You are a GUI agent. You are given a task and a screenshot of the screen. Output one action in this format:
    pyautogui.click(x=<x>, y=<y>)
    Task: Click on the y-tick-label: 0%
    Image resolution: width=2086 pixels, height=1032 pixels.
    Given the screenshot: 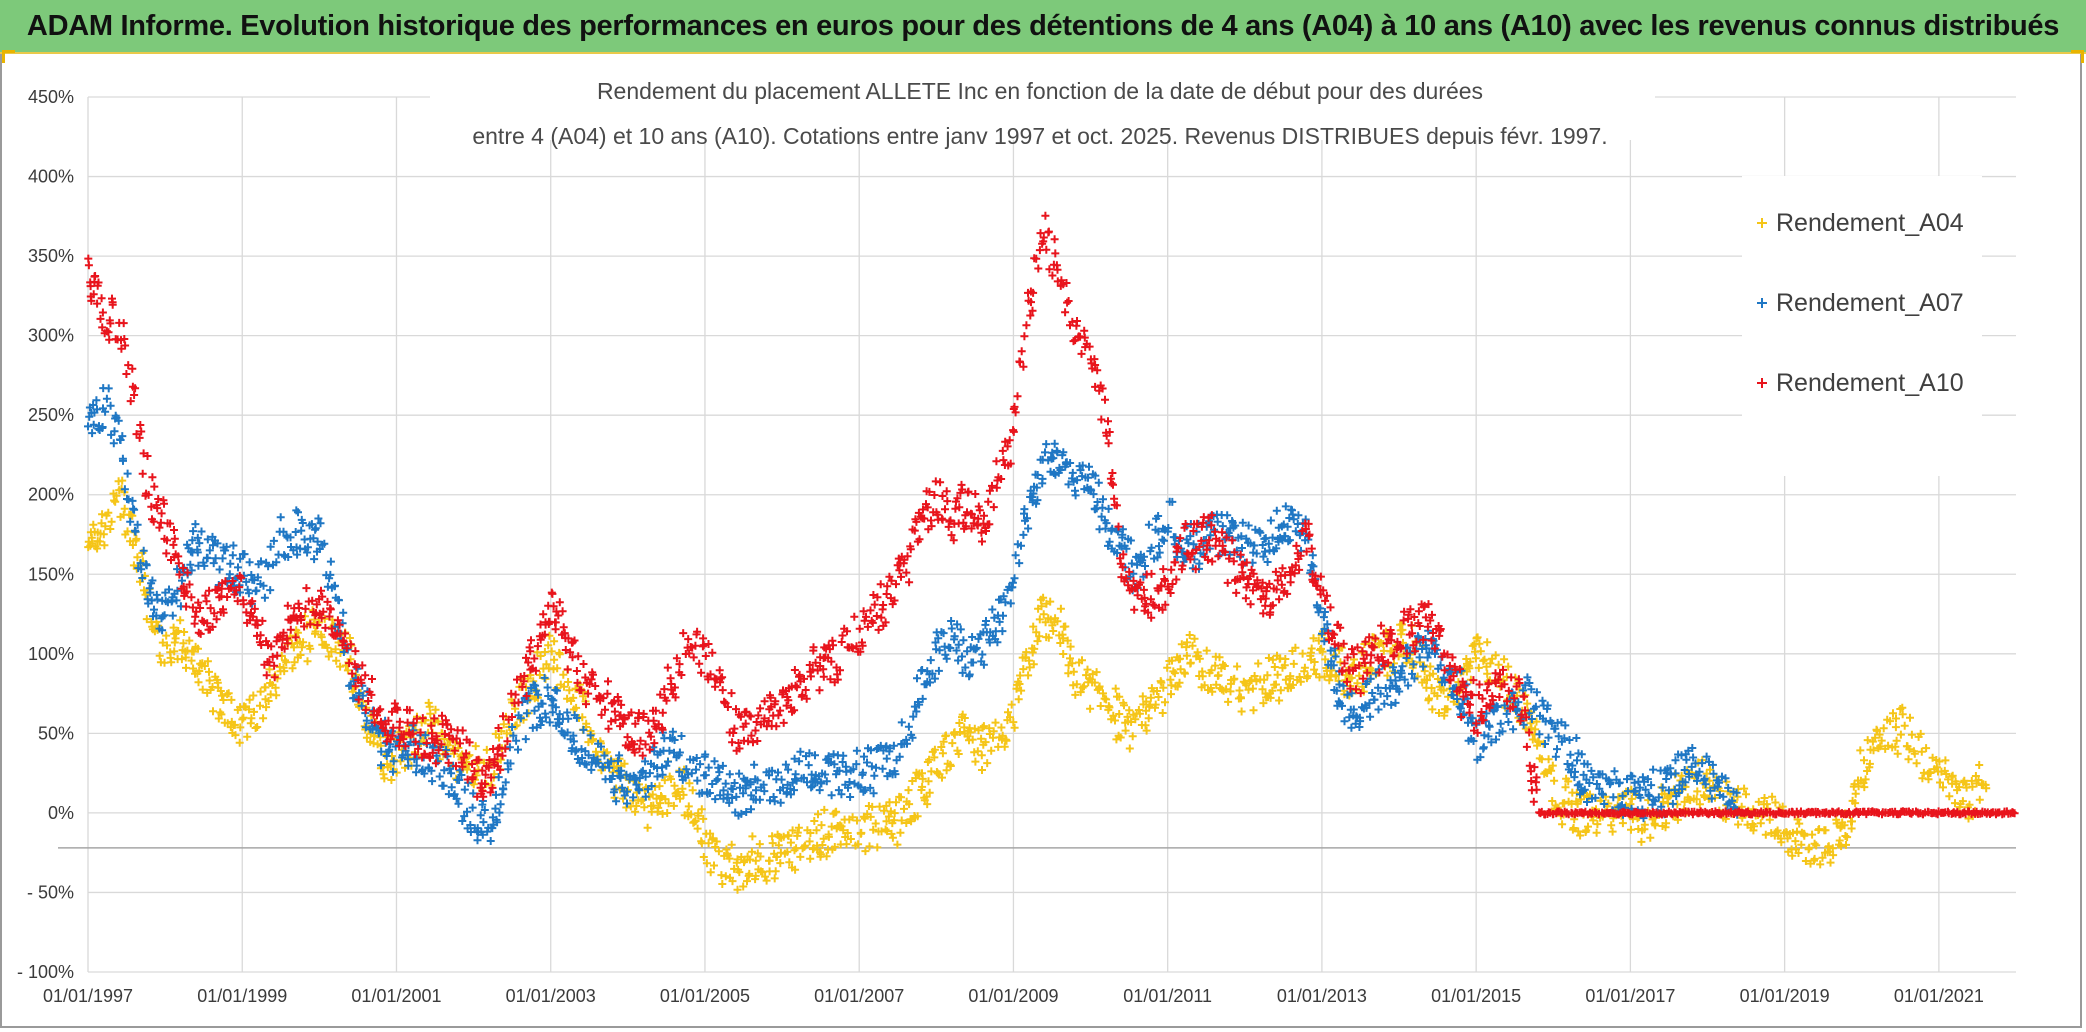 What is the action you would take?
    pyautogui.click(x=61, y=813)
    